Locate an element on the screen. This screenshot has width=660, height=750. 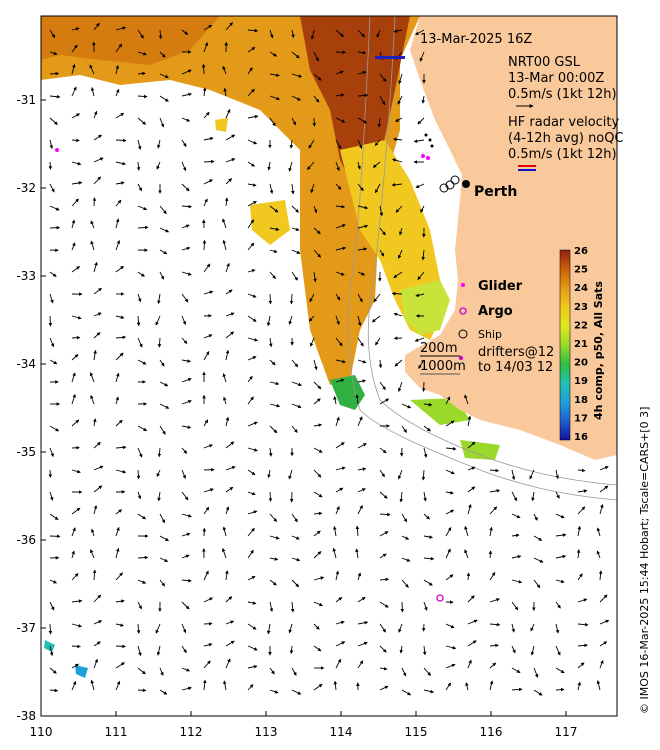
contour-200-label: 200m is located at coordinates (438, 348).